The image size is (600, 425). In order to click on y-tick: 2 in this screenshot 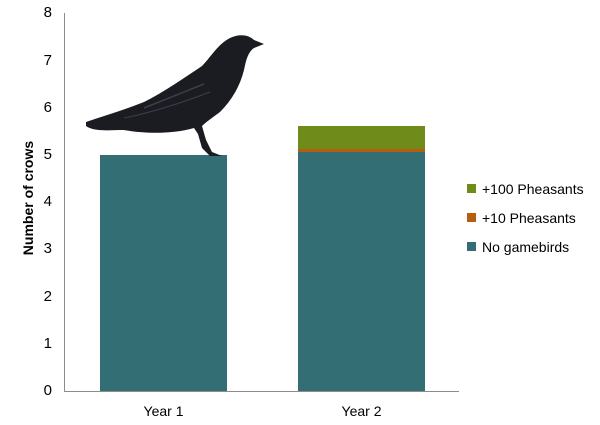, I will do `click(47, 296)`.